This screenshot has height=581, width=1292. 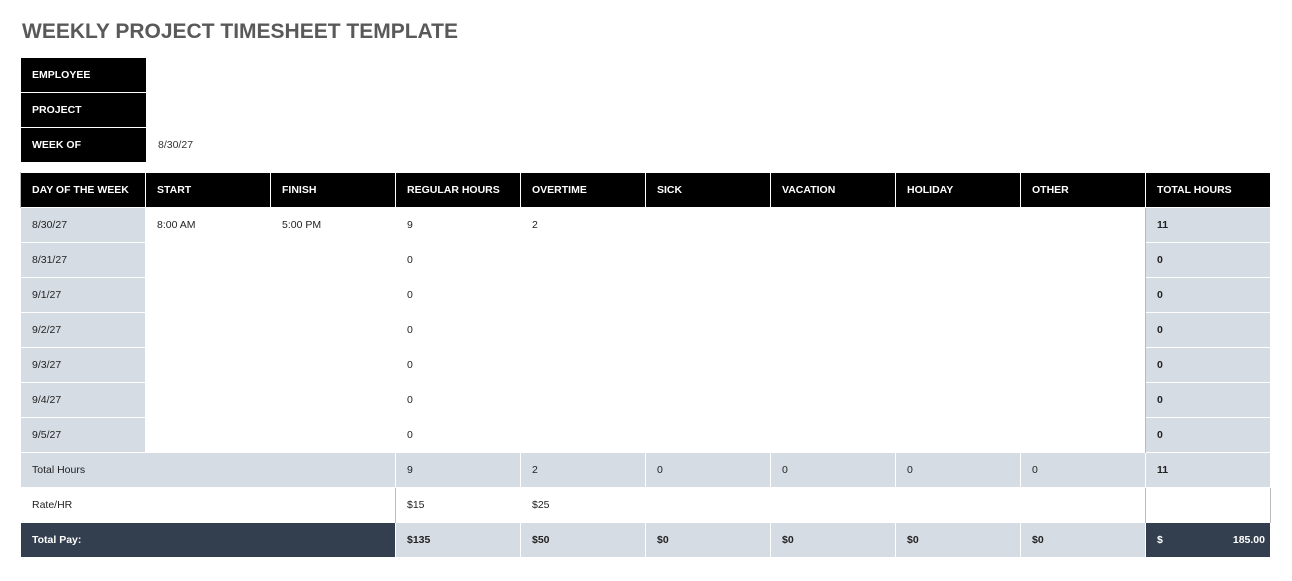 I want to click on regular-cell: 9, so click(x=410, y=225).